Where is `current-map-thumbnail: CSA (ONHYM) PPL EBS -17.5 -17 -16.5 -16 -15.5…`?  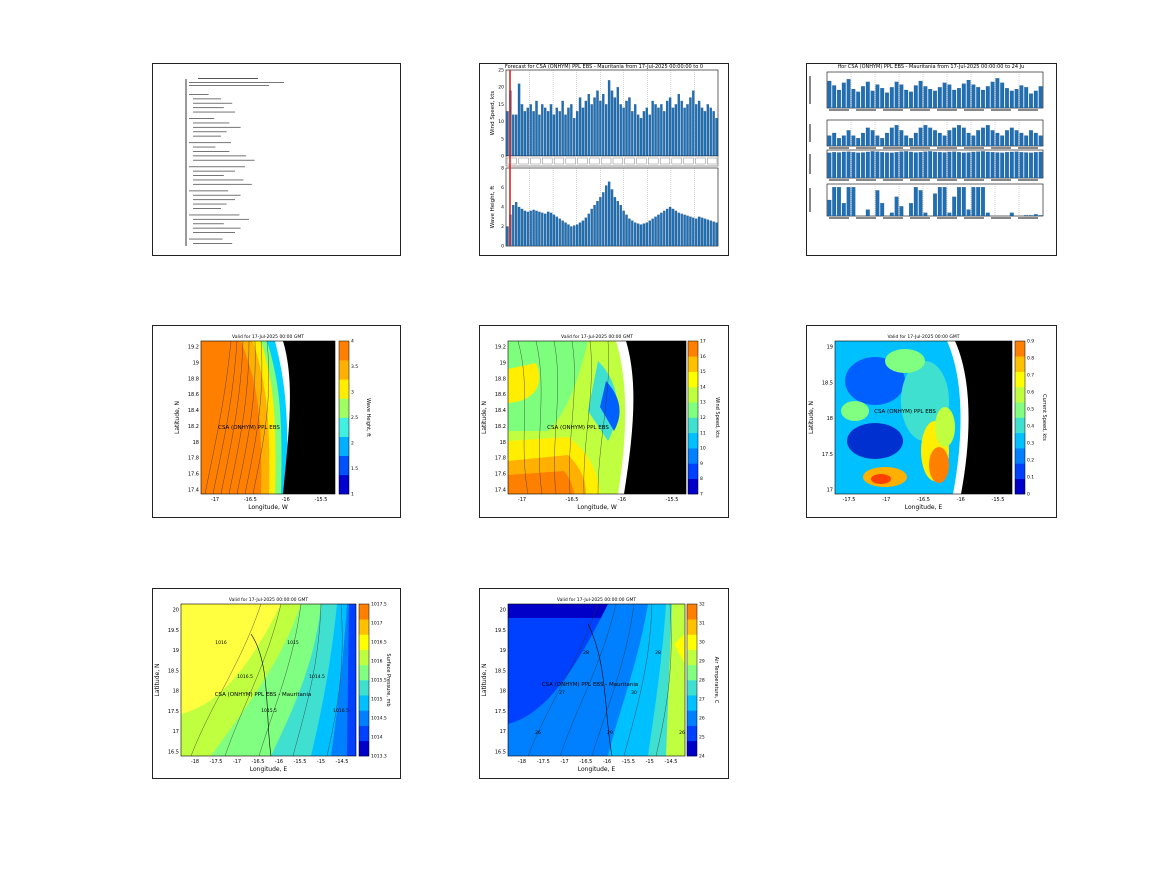
current-map-thumbnail: CSA (ONHYM) PPL EBS -17.5 -17 -16.5 -16 -15.5… is located at coordinates (931, 421).